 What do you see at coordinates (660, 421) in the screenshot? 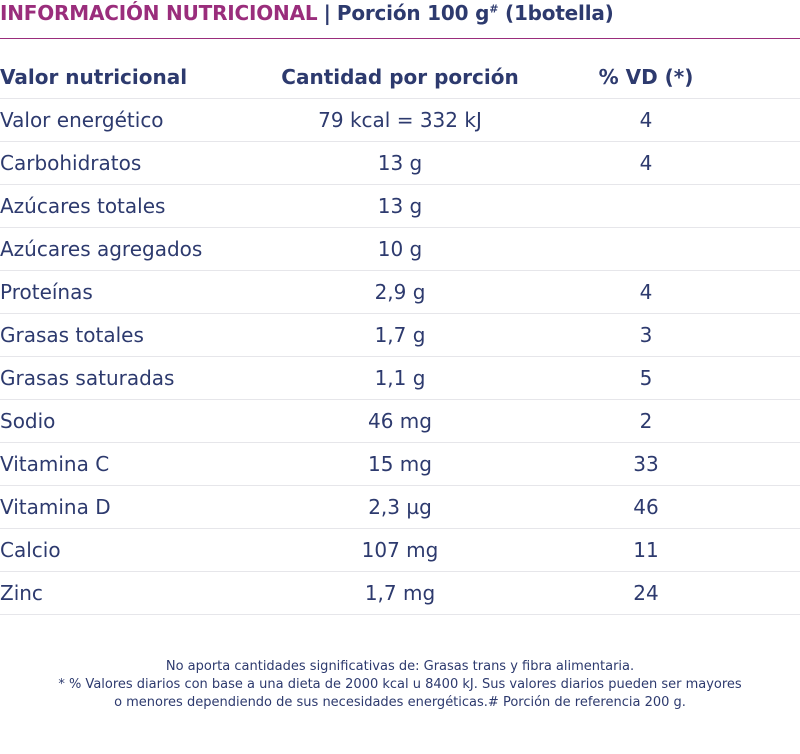
I see `nutrient-vd: 2` at bounding box center [660, 421].